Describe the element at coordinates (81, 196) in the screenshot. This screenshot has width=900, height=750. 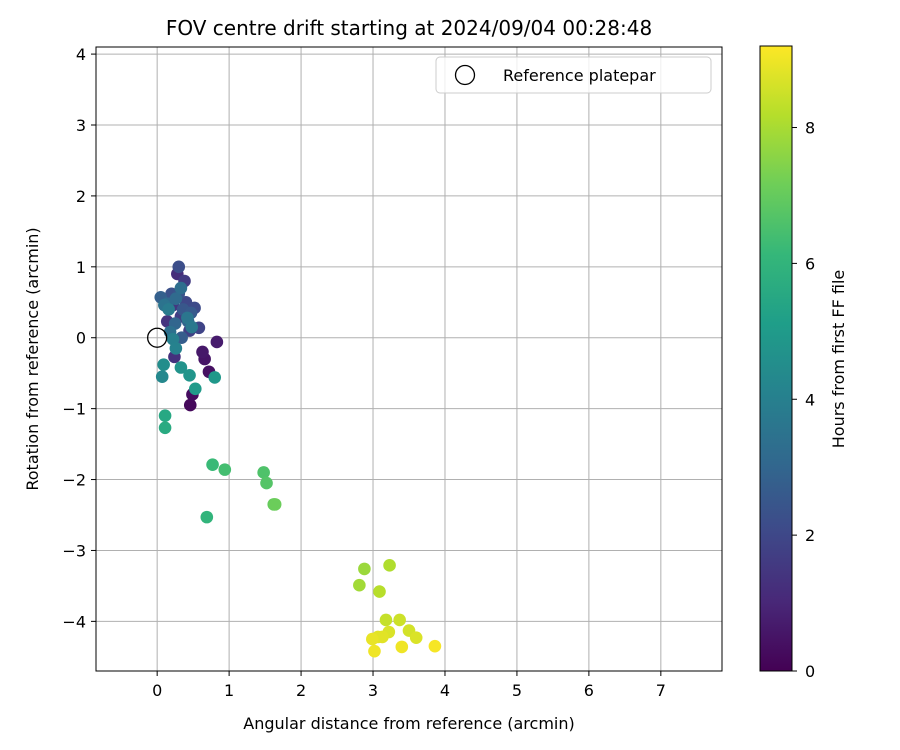
I see `y-tick-label: 2` at that location.